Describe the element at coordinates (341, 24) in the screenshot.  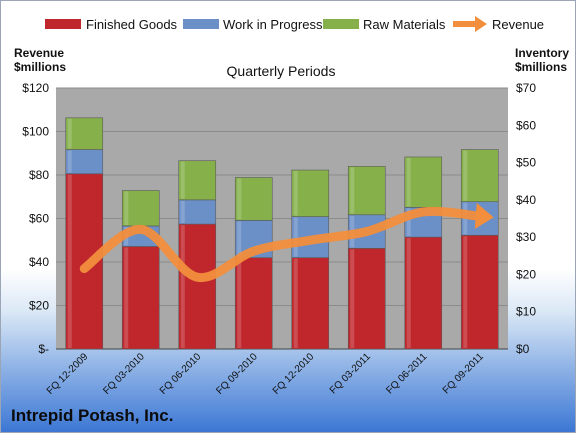
I see `legend-swatch-raw-materials` at that location.